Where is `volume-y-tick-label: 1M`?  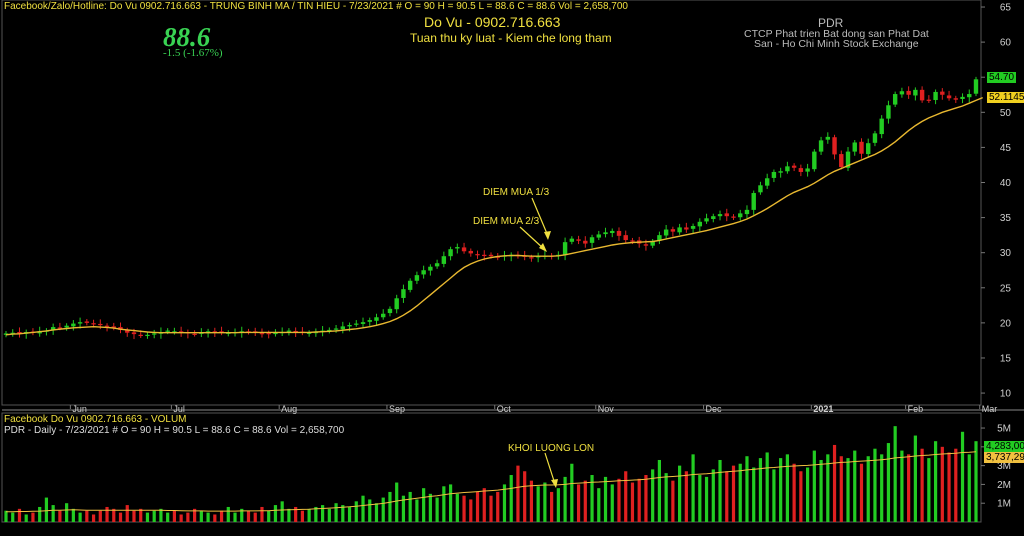 volume-y-tick-label: 1M is located at coordinates (1004, 504).